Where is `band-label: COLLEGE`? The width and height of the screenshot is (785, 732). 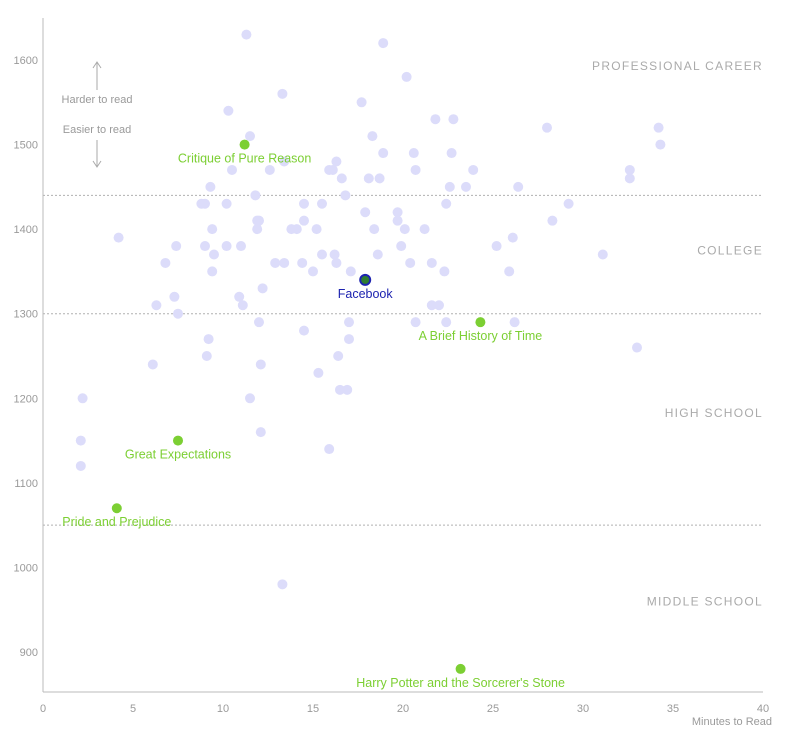
band-label: COLLEGE is located at coordinates (730, 251).